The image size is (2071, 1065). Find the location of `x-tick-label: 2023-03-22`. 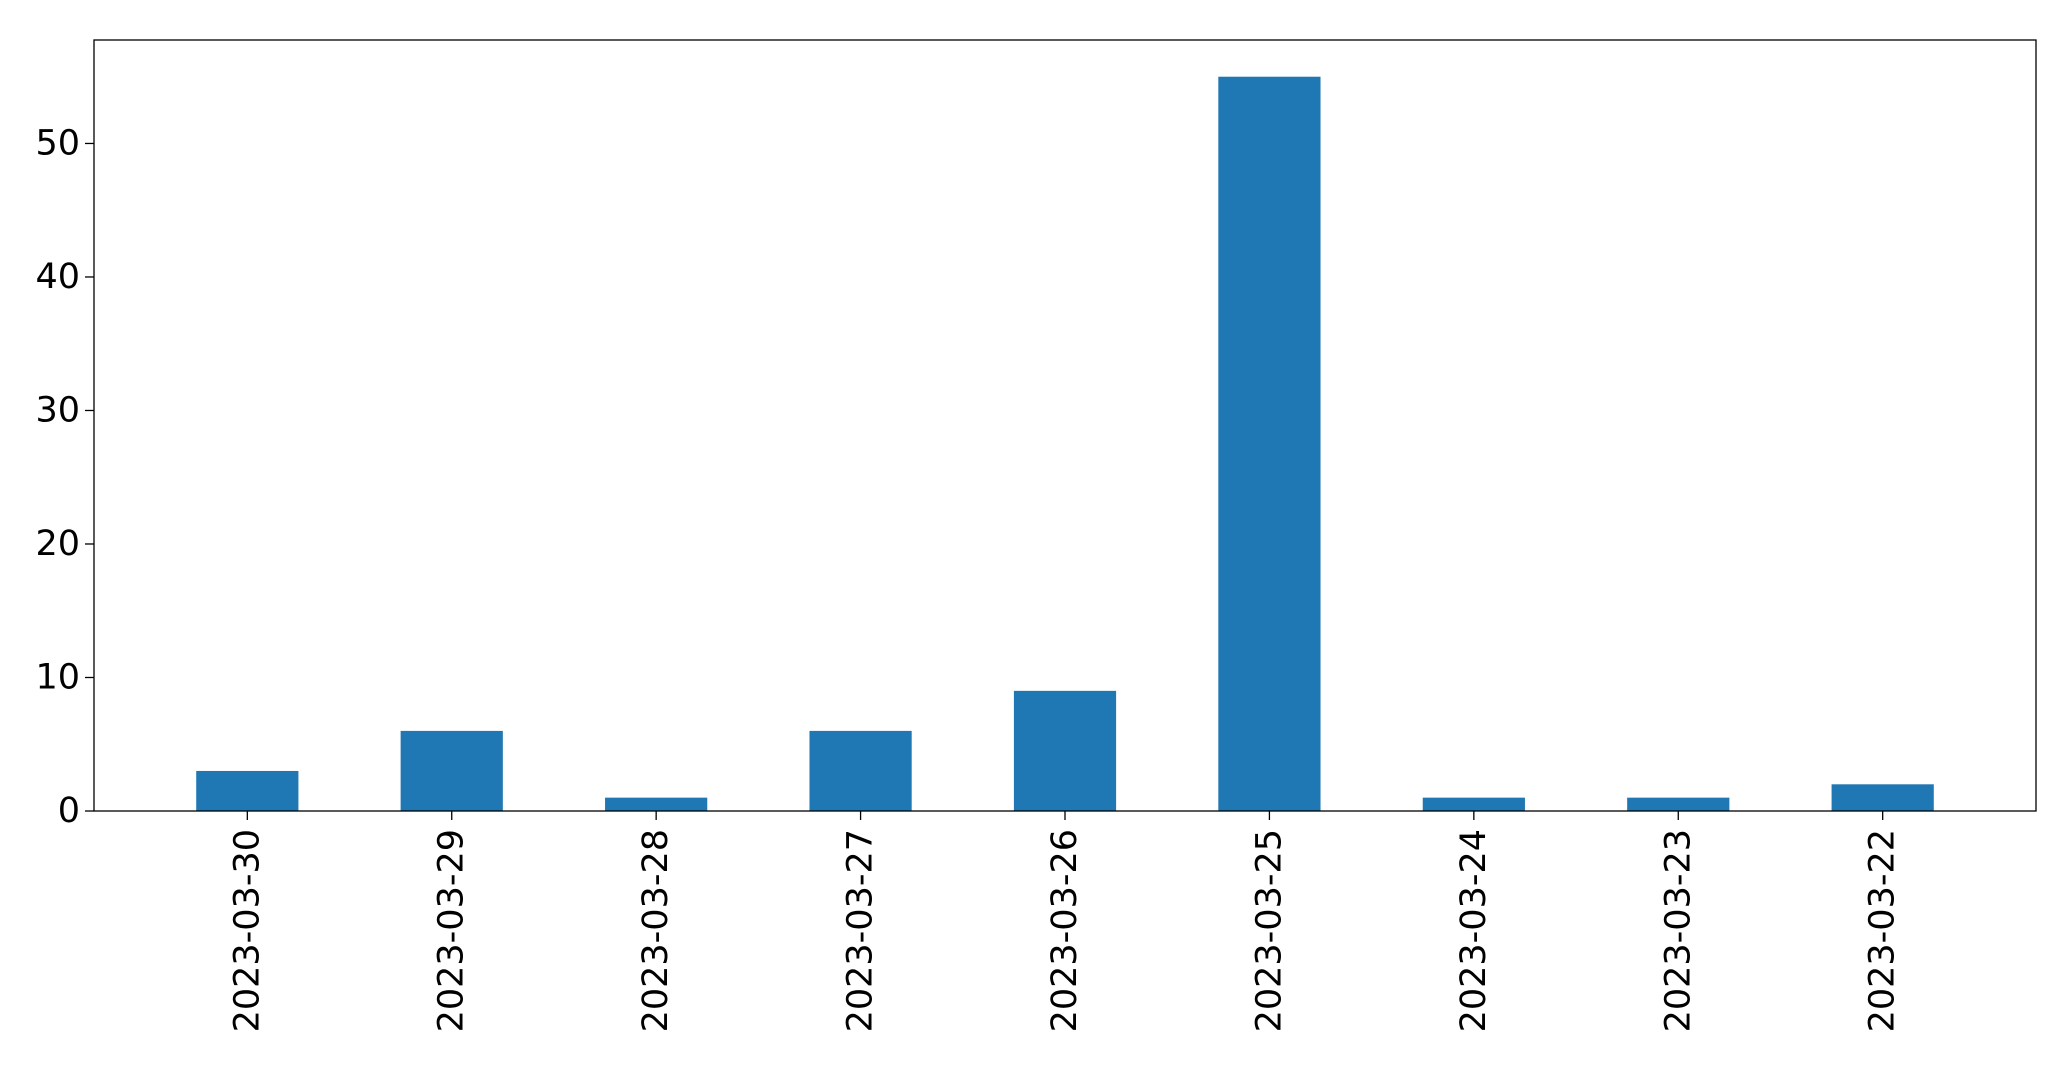

x-tick-label: 2023-03-22 is located at coordinates (1883, 930).